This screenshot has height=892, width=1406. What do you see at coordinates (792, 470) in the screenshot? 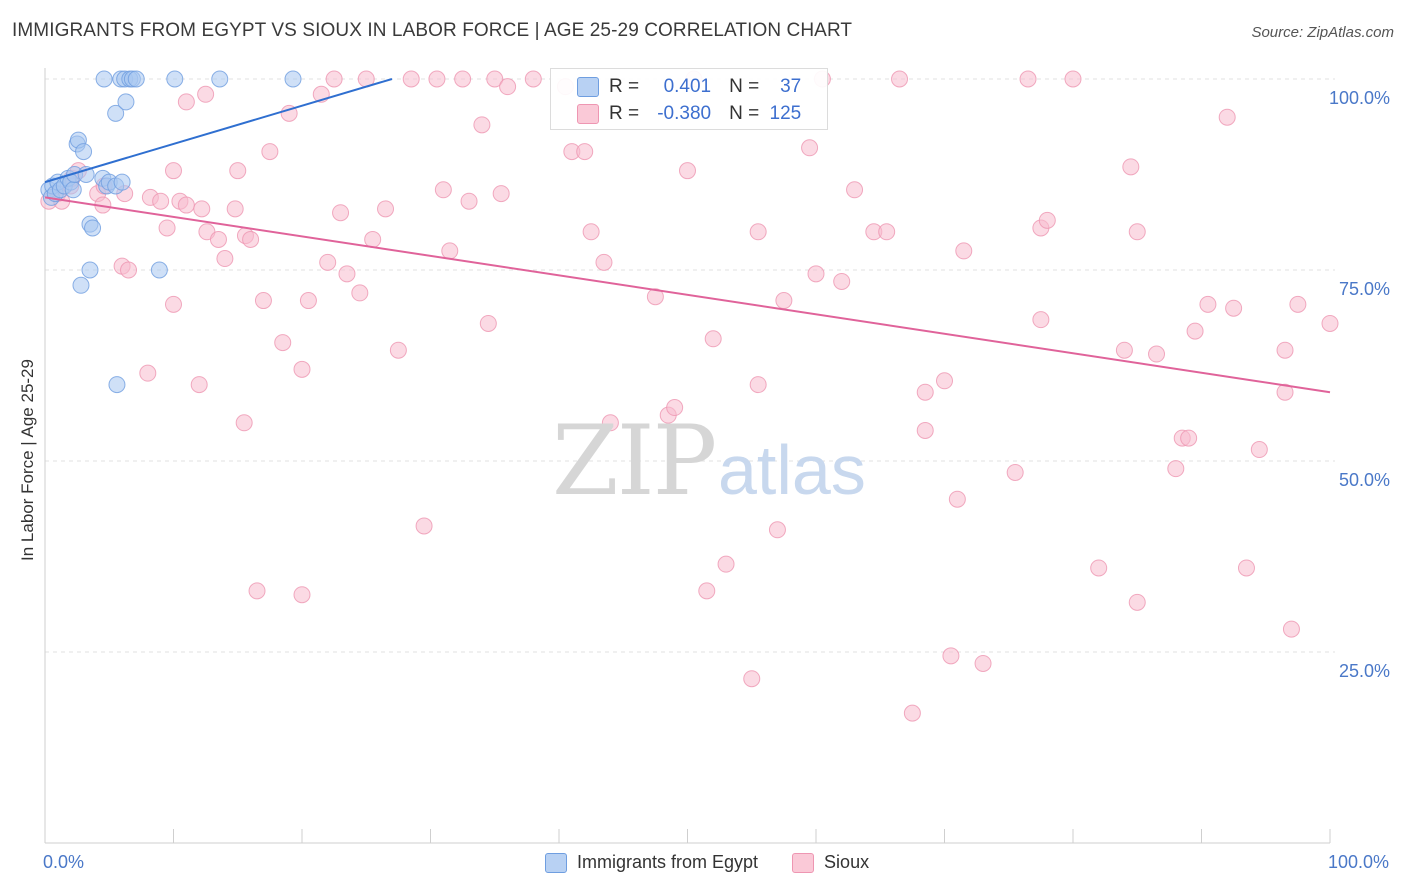
I see `watermark-atlas: atlas` at bounding box center [792, 470].